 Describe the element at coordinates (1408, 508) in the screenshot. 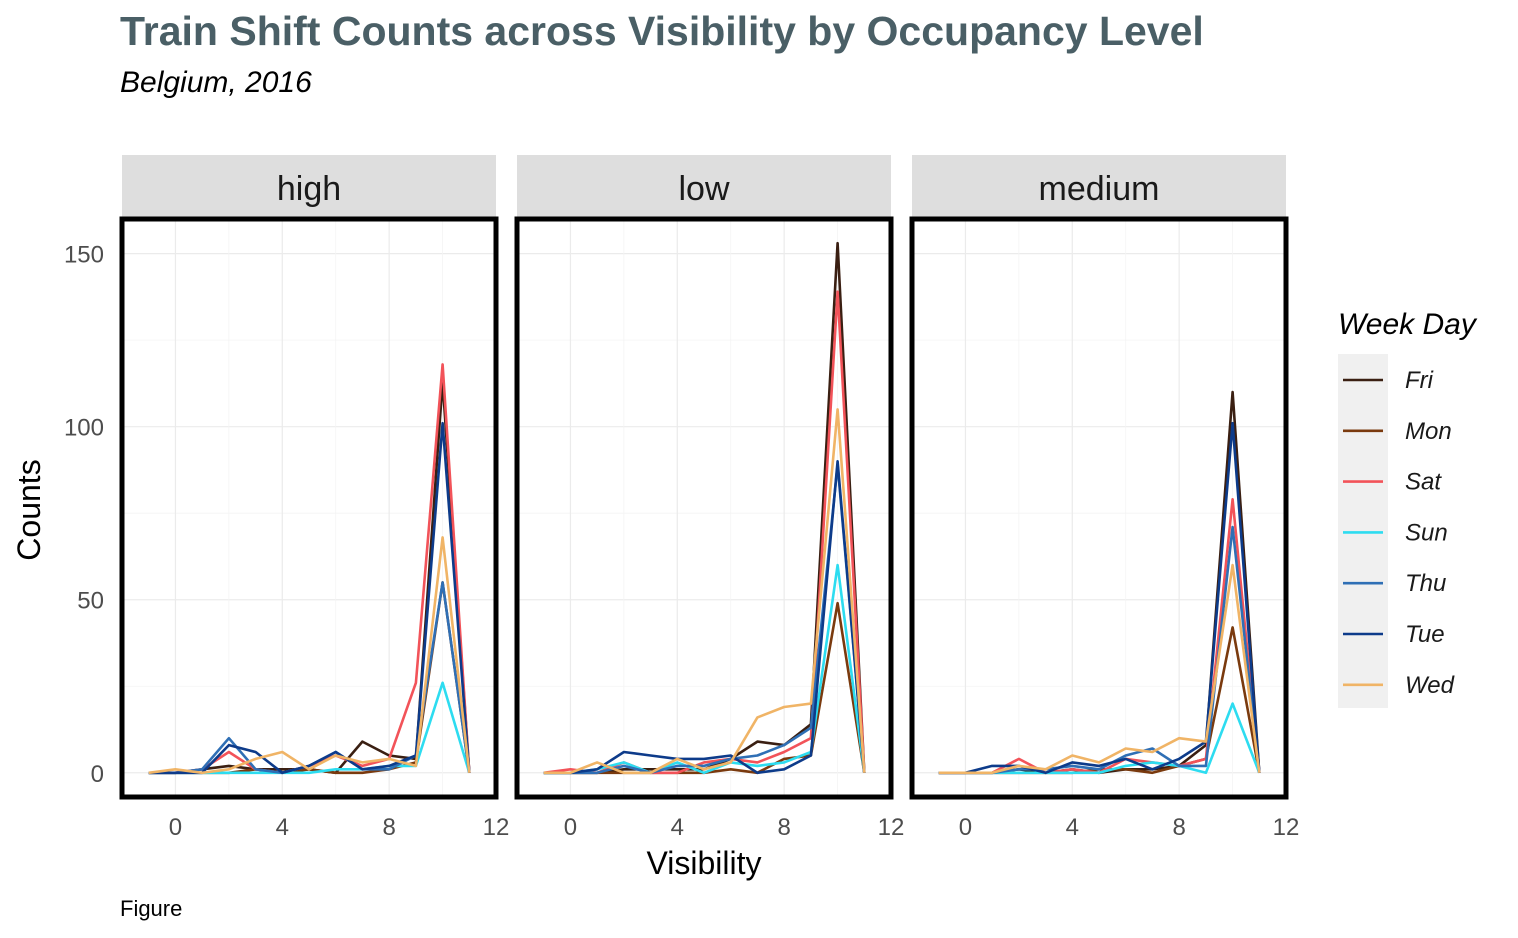

I see `legend: Week Day Fri Mon Sat Sun Thu Tue Wed` at that location.